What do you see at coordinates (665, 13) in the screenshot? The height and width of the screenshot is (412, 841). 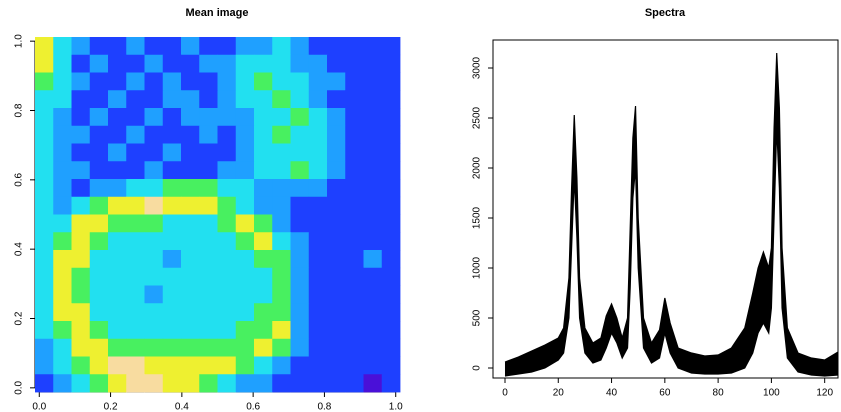 I see `chart-title: Spectra` at bounding box center [665, 13].